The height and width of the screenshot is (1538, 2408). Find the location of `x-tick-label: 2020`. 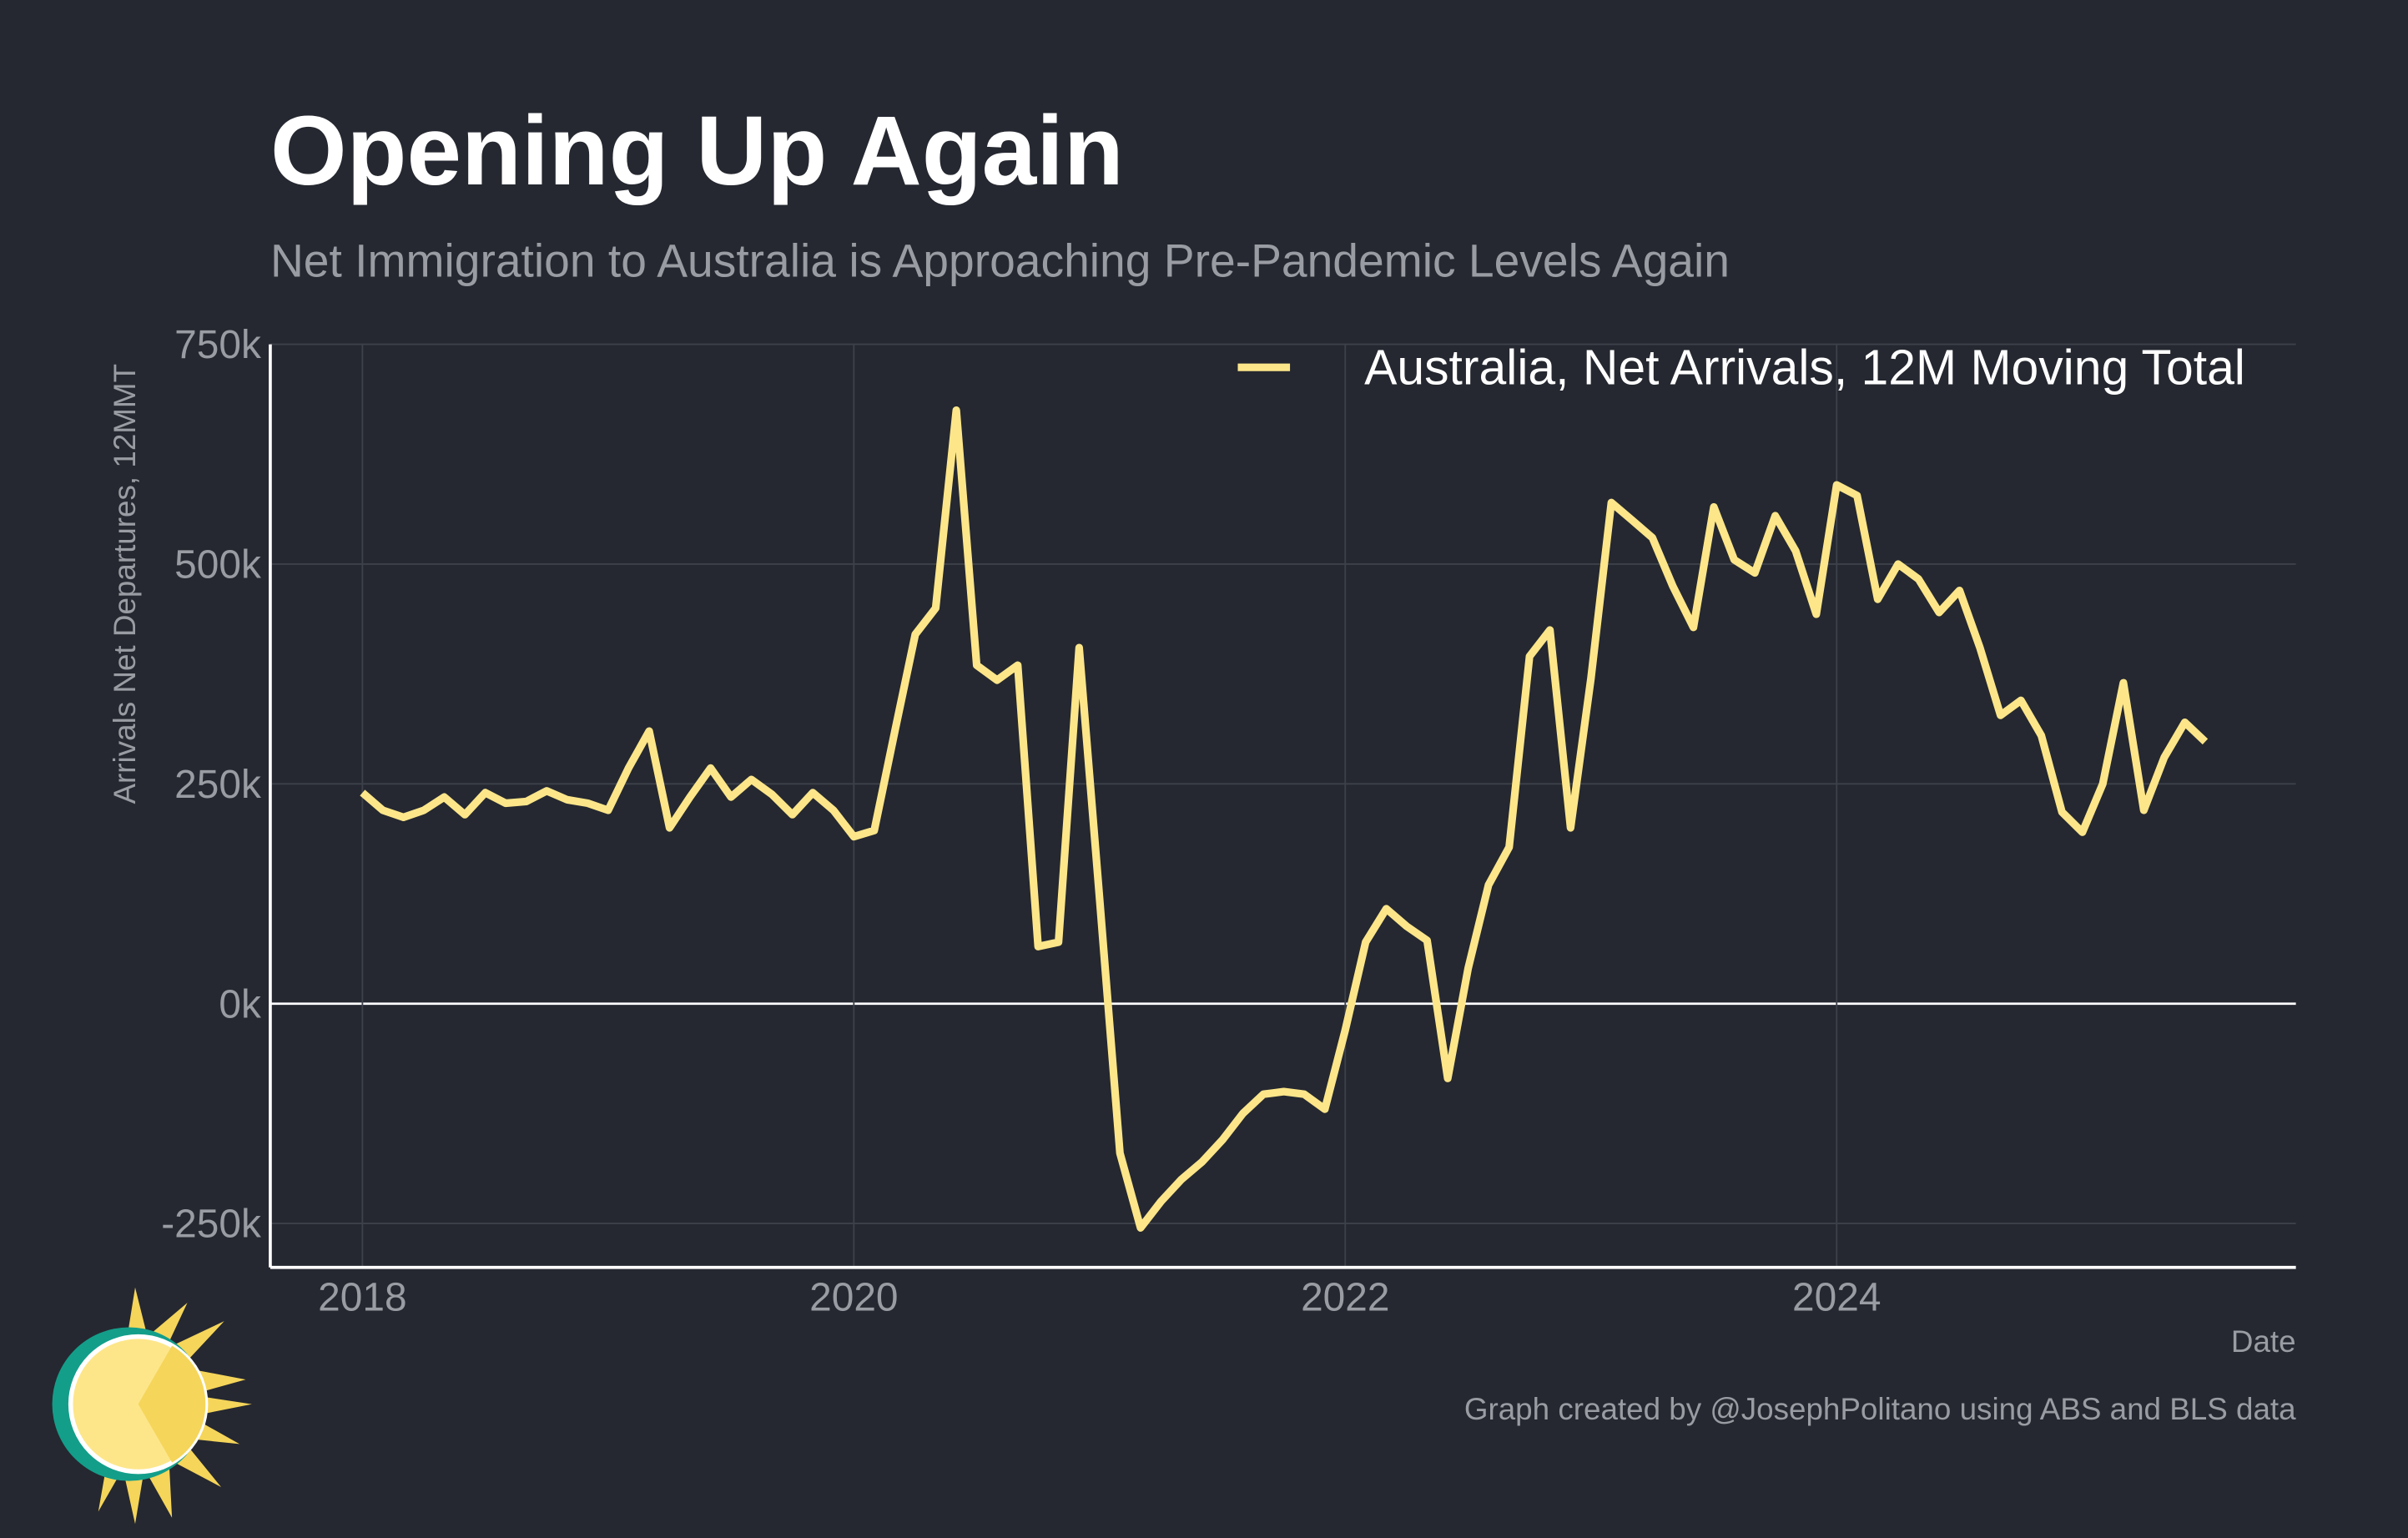

x-tick-label: 2020 is located at coordinates (853, 1297).